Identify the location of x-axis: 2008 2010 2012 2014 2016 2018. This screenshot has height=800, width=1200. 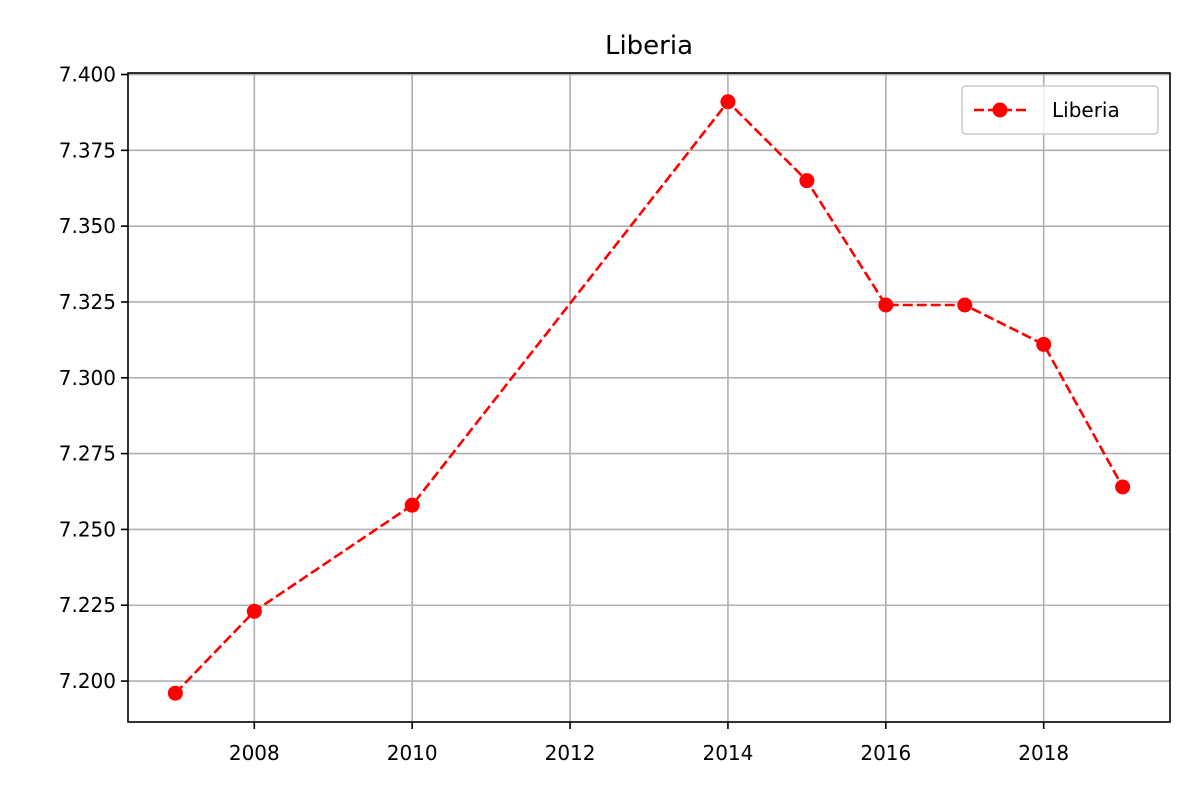
(649, 743).